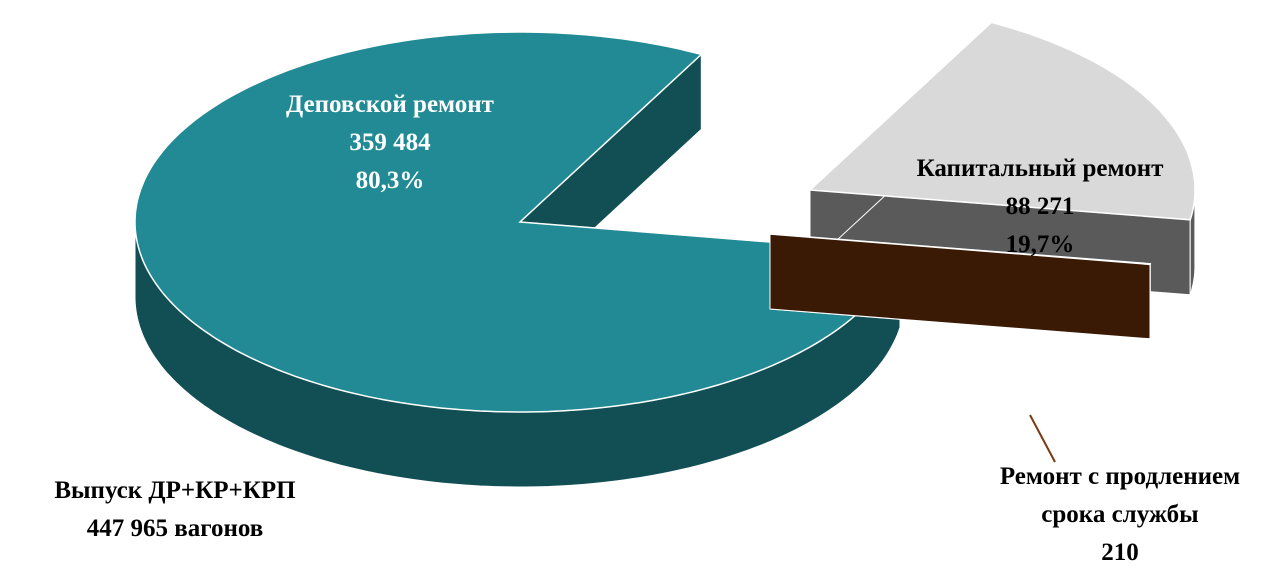 The width and height of the screenshot is (1286, 572). I want to click on slice-label: Деповской ремонт 359 484 80,3%, so click(390, 143).